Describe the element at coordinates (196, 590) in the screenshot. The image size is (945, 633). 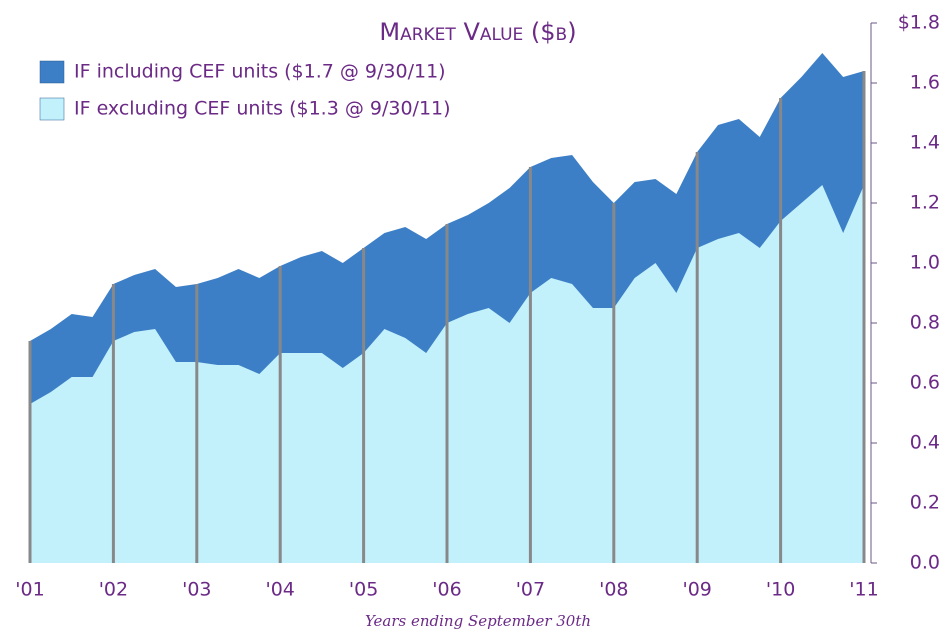
I see `x-tick-label: '03` at that location.